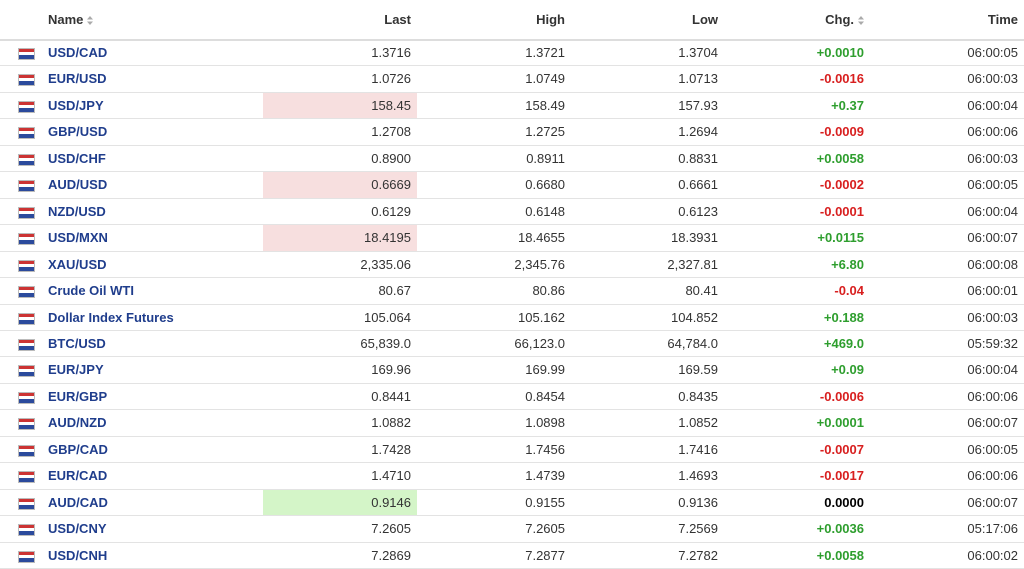 Image resolution: width=1024 pixels, height=569 pixels. Describe the element at coordinates (391, 211) in the screenshot. I see `cell-value: 0.6129` at that location.